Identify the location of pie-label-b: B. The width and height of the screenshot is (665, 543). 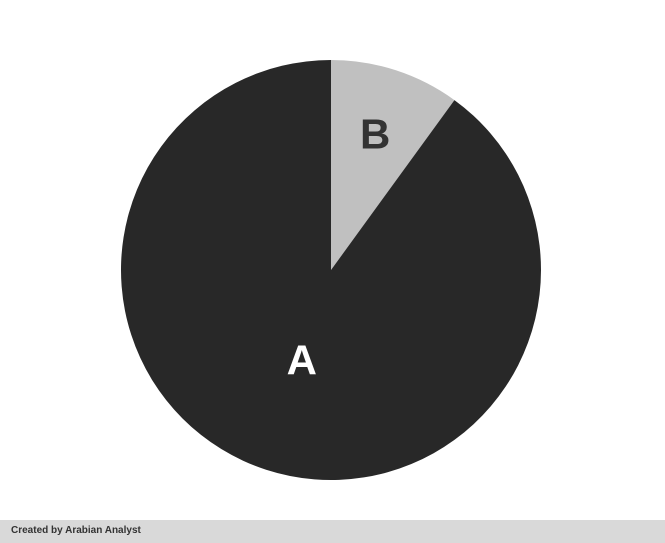
(375, 134).